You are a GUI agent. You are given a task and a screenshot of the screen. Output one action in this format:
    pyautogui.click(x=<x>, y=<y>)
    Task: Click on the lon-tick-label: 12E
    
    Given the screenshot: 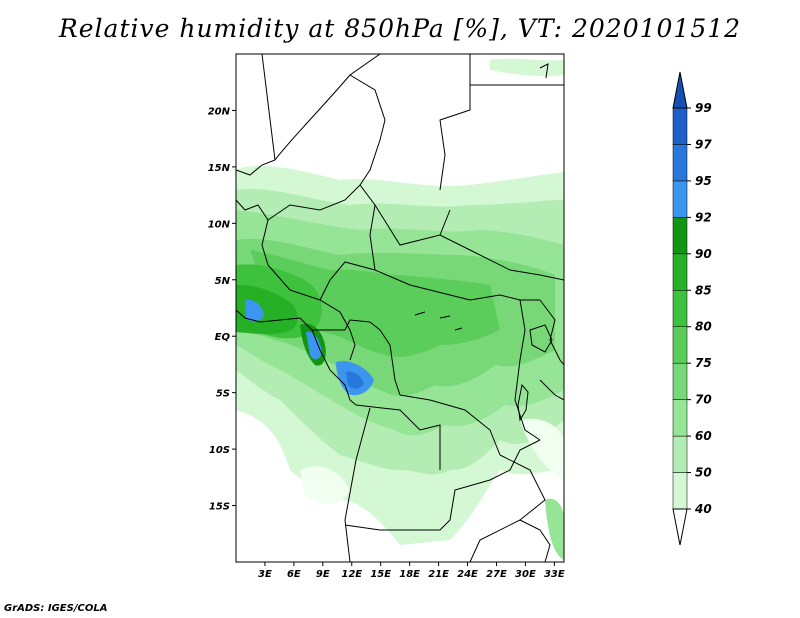 What is the action you would take?
    pyautogui.click(x=351, y=574)
    